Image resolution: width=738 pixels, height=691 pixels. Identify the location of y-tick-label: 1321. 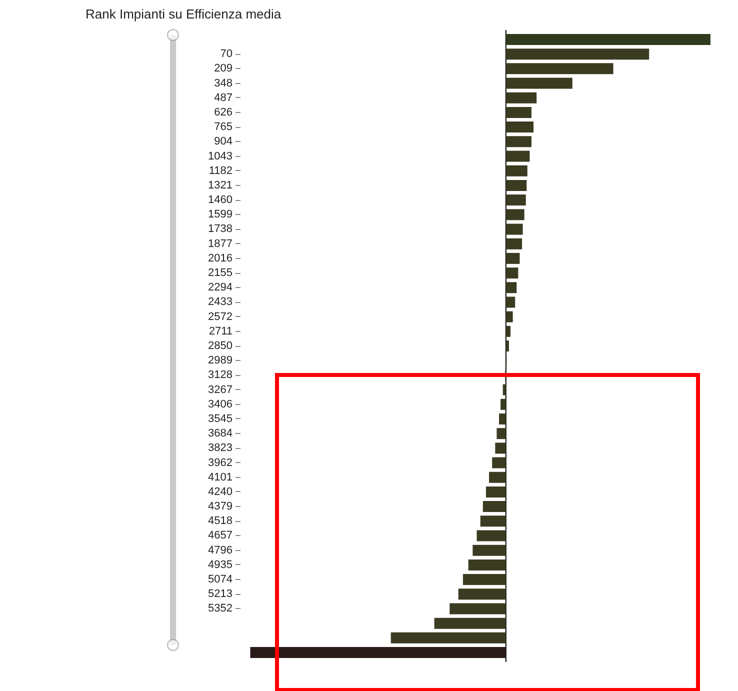
(220, 185).